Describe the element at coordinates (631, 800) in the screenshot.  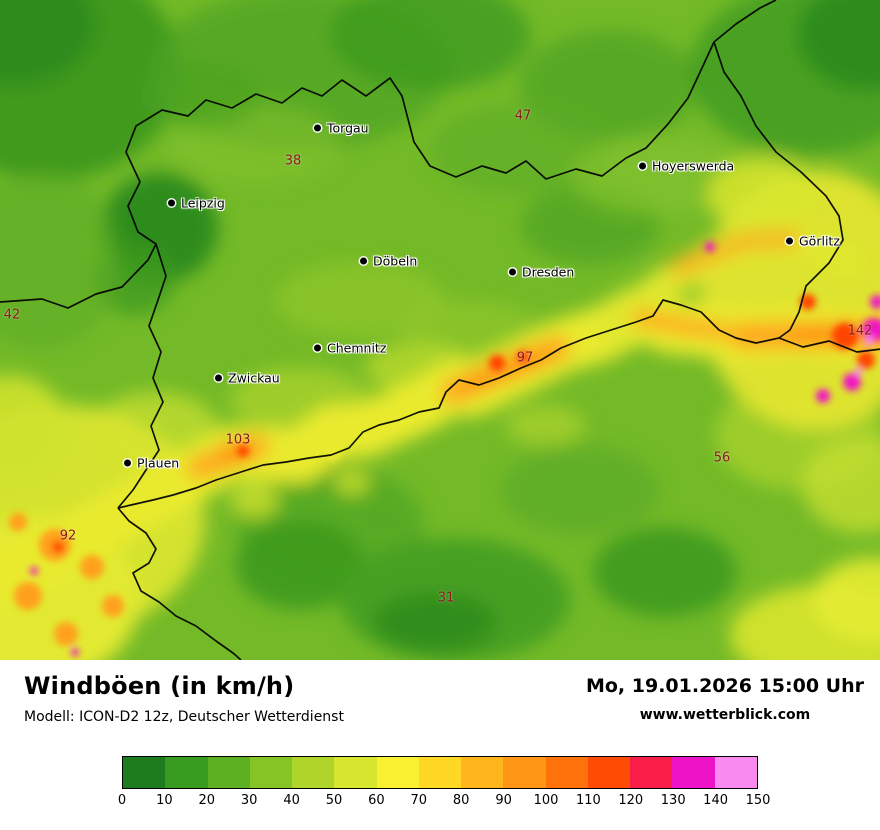
I see `legend-tick-label: 120` at that location.